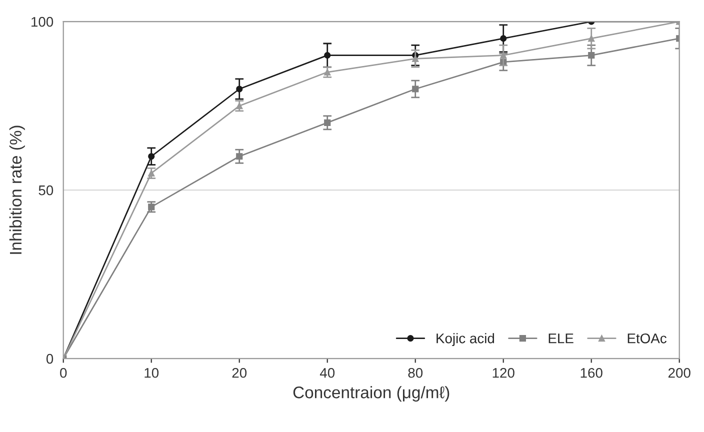  What do you see at coordinates (327, 373) in the screenshot?
I see `x-tick-label: 40` at bounding box center [327, 373].